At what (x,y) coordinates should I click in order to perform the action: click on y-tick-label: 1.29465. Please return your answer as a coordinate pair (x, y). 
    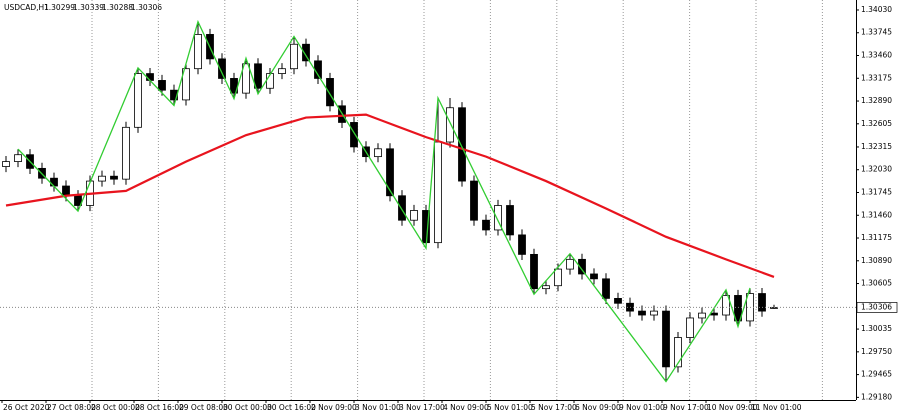
    Looking at the image, I should click on (876, 374).